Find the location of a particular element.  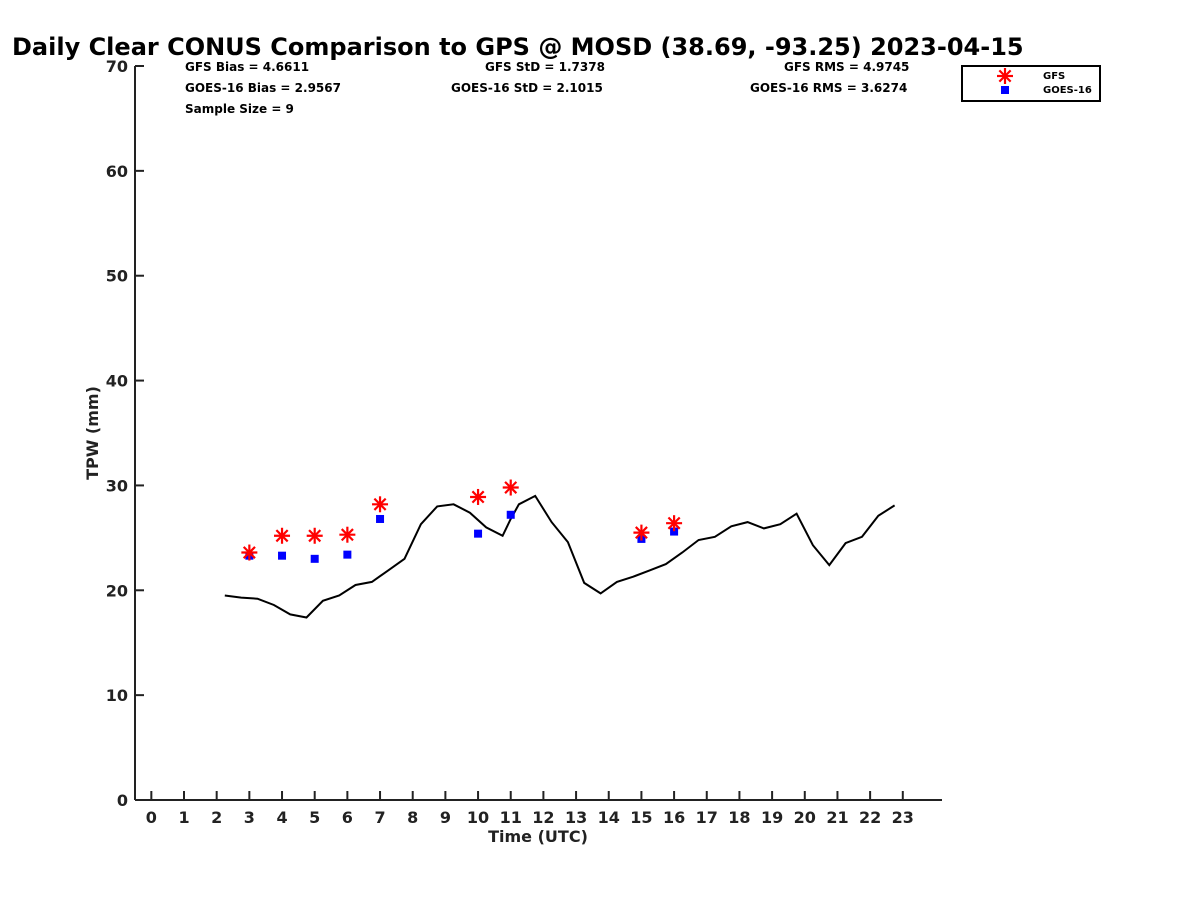

legend: GFS GOES-16 is located at coordinates (1031, 83).